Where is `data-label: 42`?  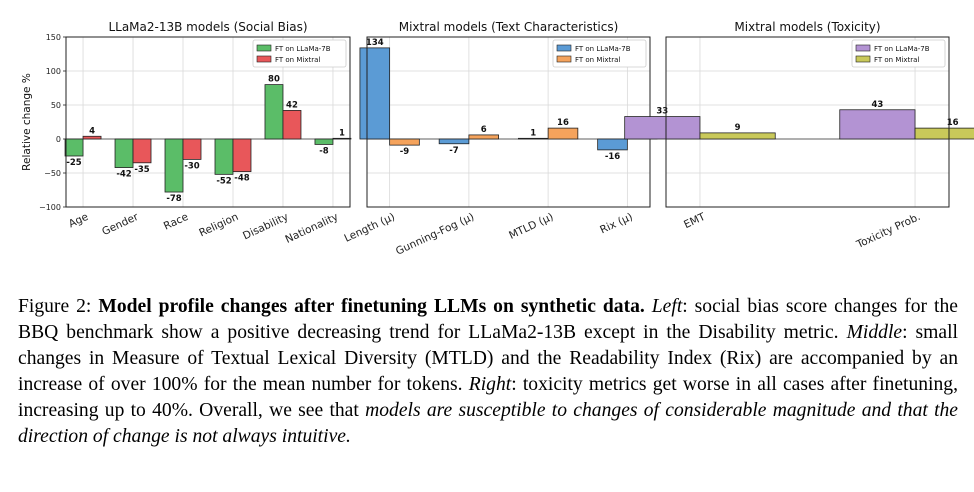 data-label: 42 is located at coordinates (292, 105).